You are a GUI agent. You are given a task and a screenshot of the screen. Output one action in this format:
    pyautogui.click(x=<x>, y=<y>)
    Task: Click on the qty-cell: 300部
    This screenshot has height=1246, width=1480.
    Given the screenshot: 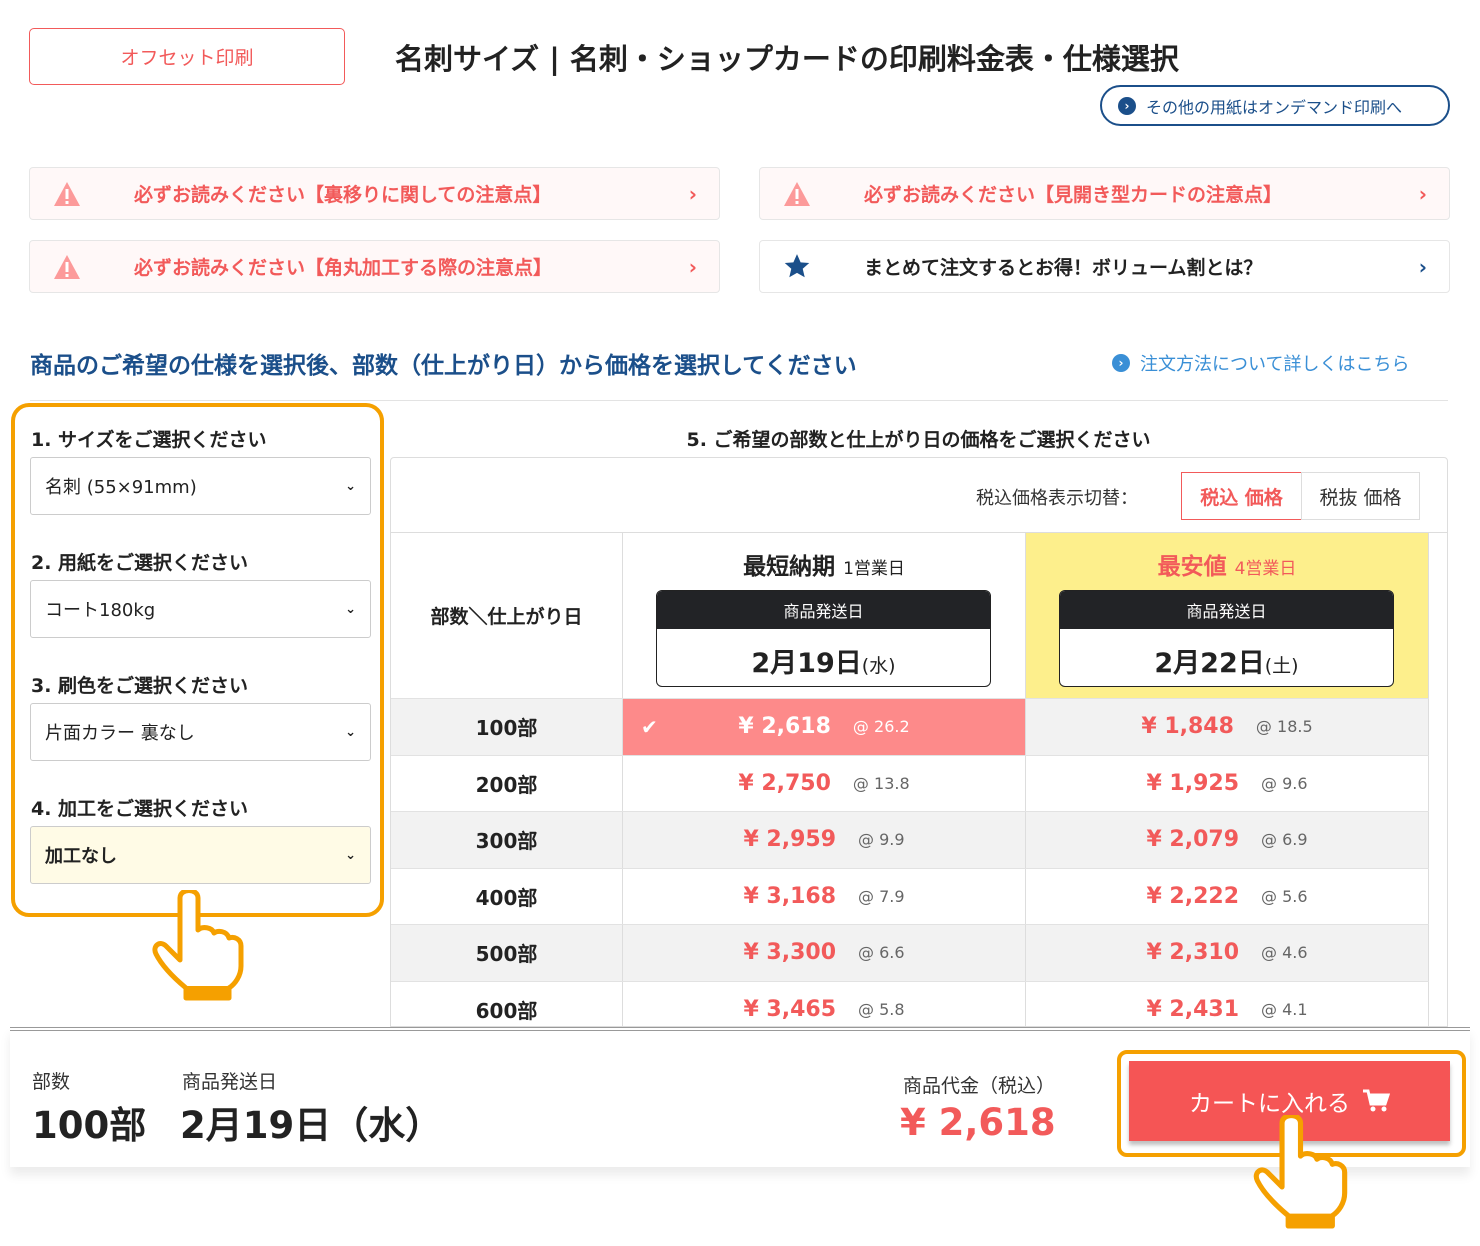 What is the action you would take?
    pyautogui.click(x=507, y=840)
    